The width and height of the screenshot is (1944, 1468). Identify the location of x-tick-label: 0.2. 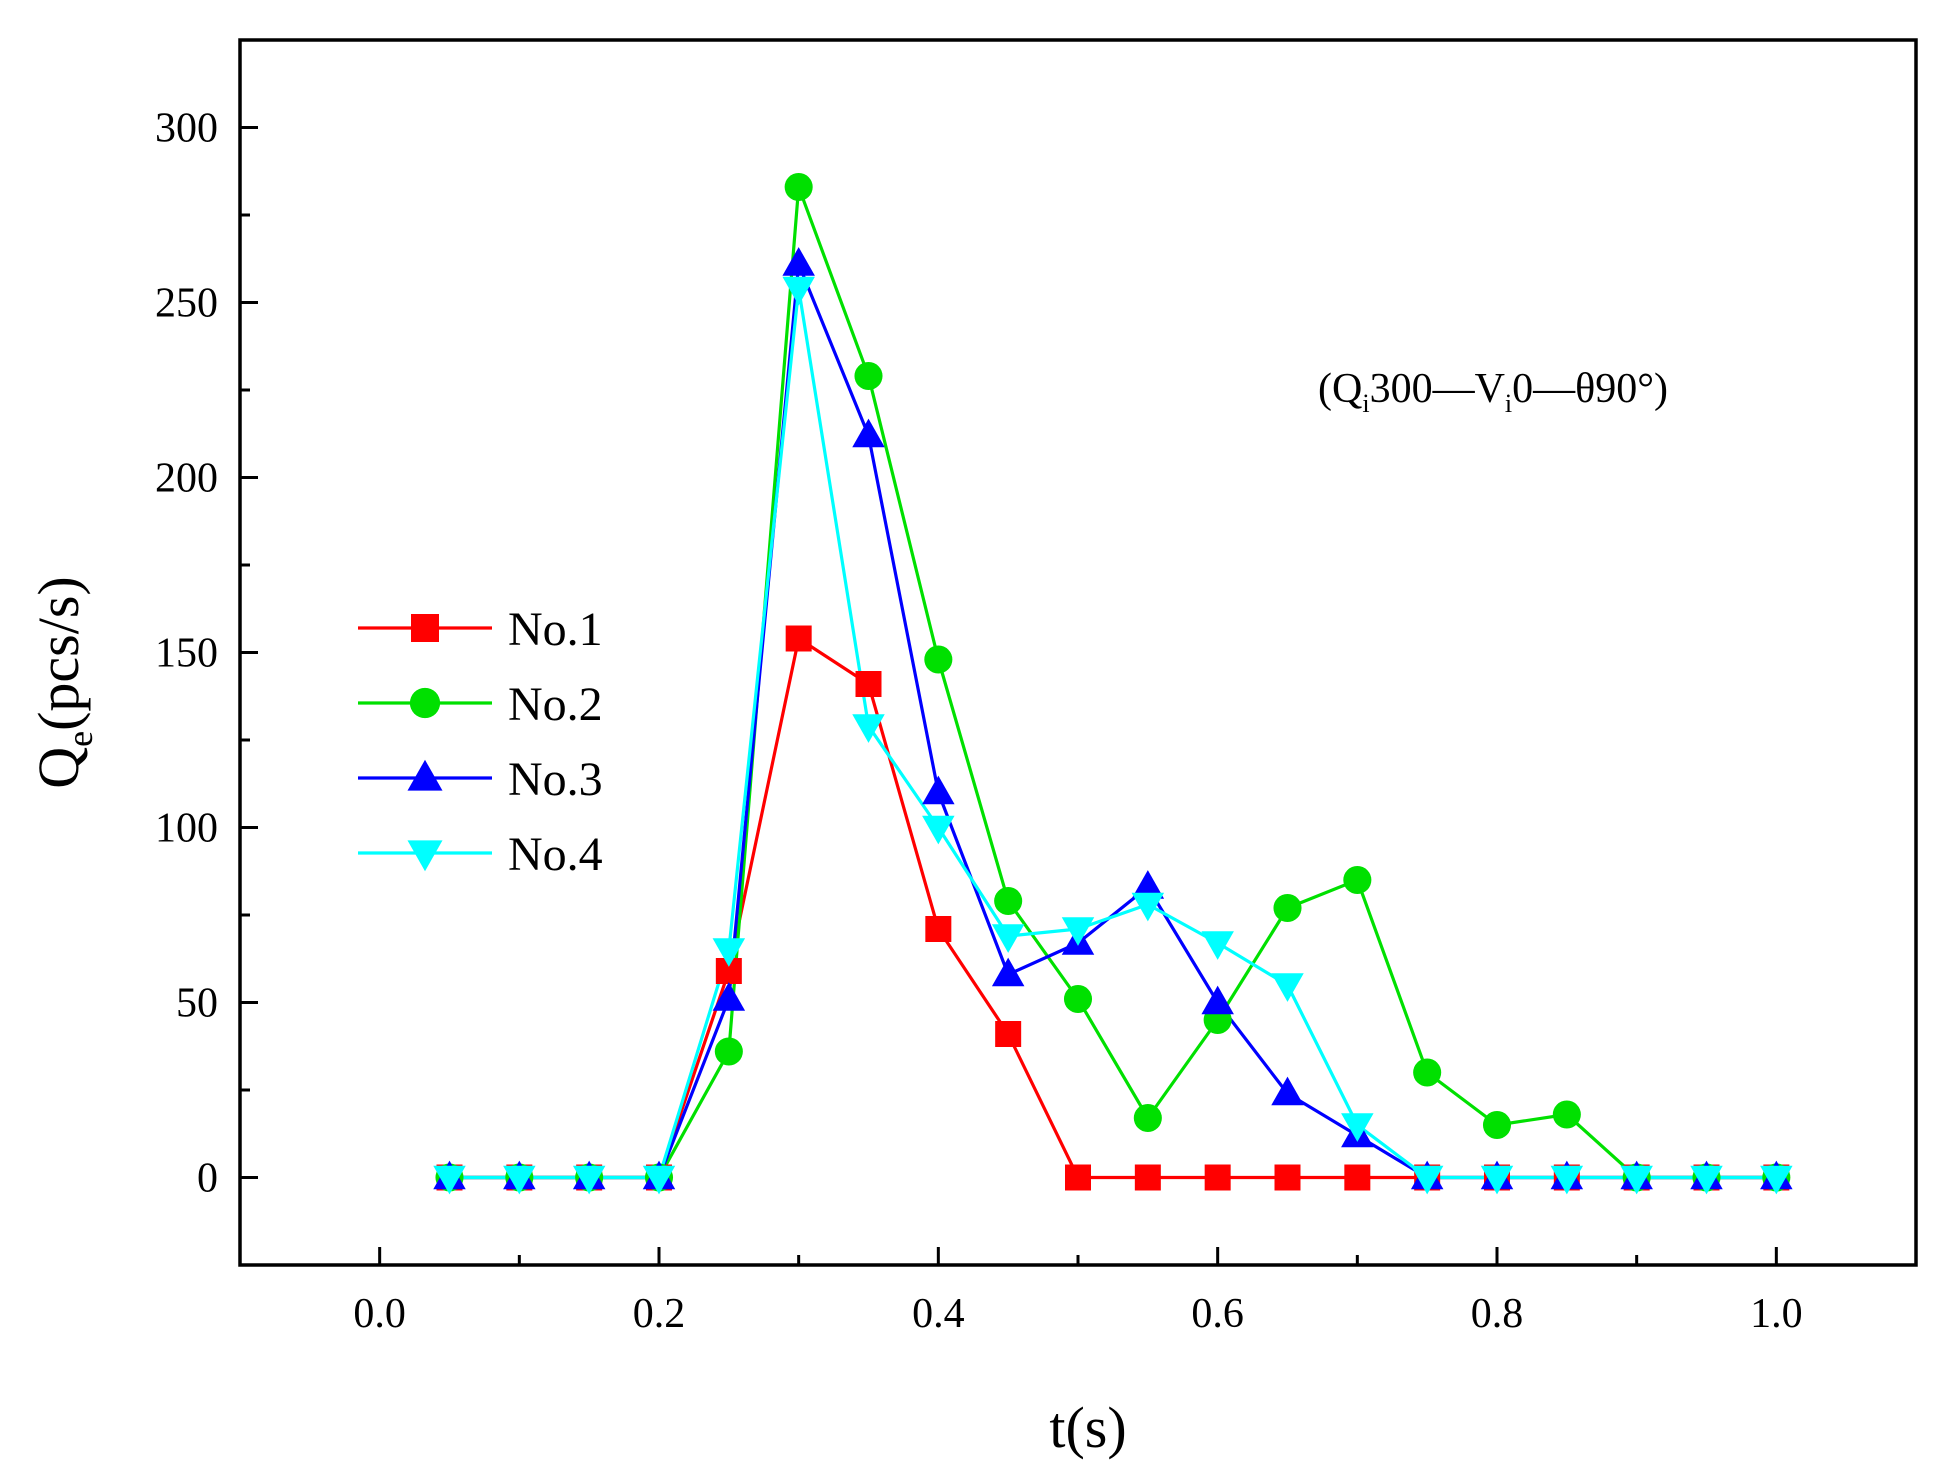
(659, 1314).